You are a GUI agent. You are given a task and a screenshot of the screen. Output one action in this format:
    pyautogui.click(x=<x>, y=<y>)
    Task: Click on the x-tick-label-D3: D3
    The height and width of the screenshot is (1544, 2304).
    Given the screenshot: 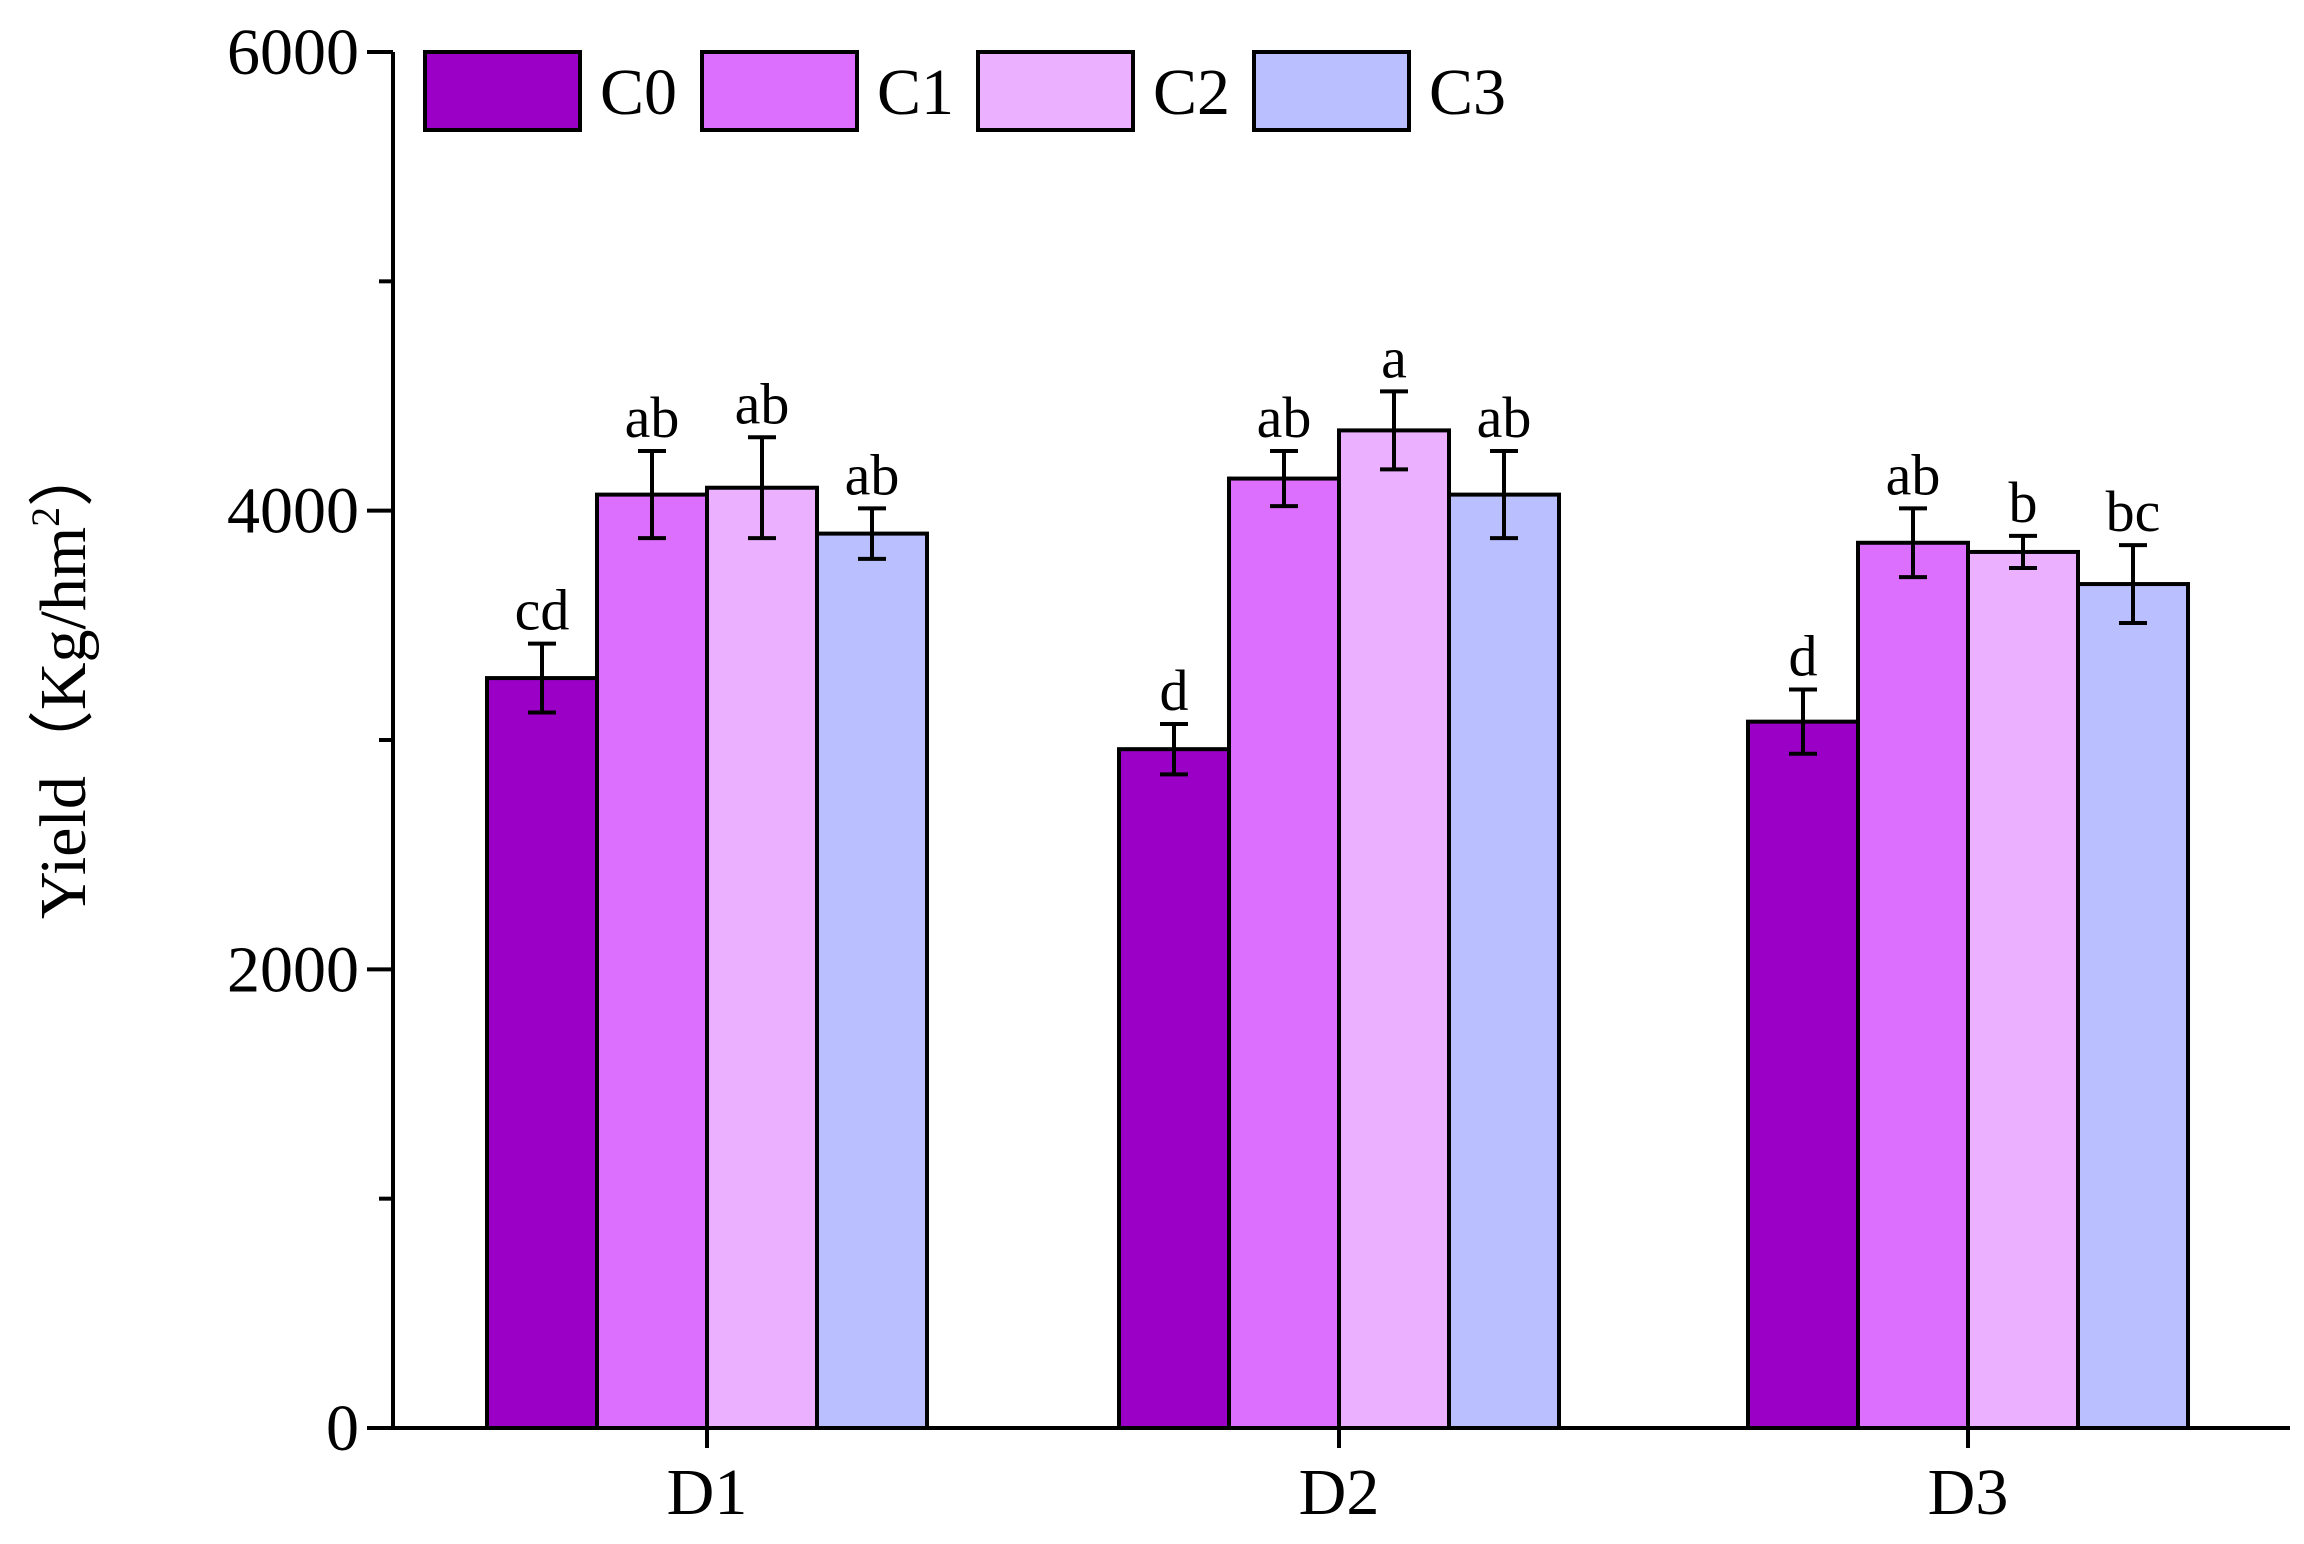 What is the action you would take?
    pyautogui.click(x=1968, y=1492)
    